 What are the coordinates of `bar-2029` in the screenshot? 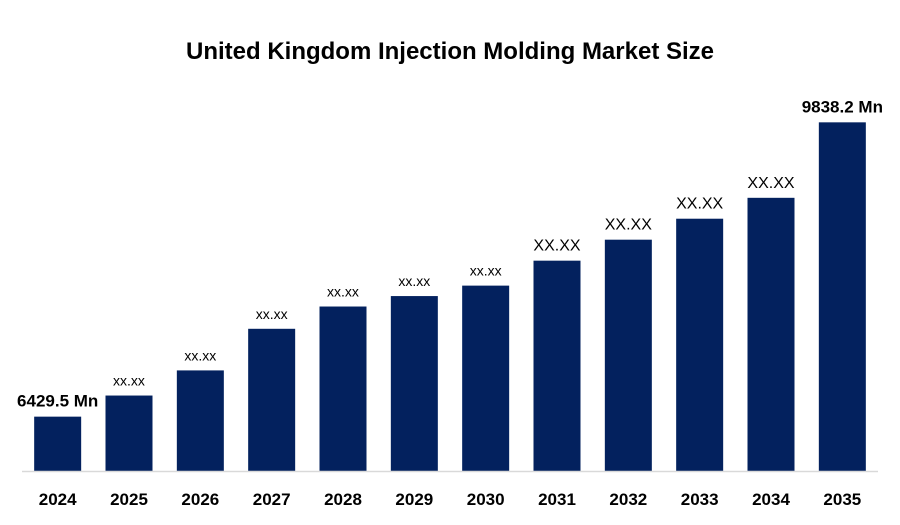 It's located at (414, 383).